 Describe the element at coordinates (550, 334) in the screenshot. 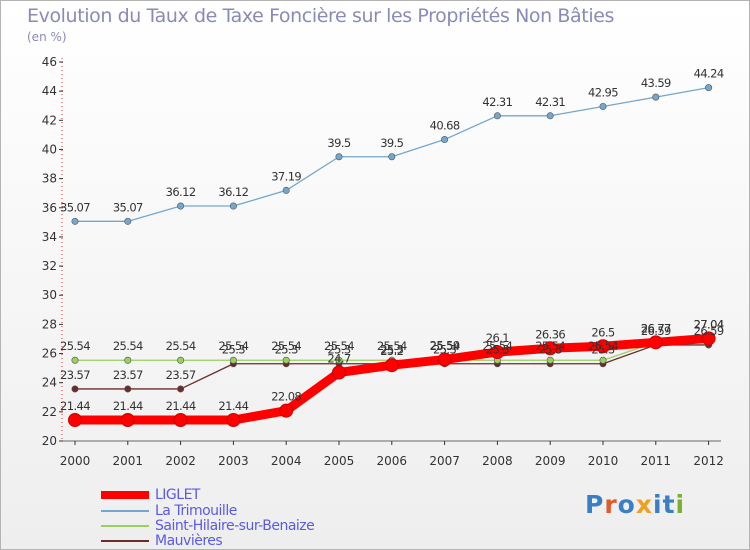

I see `data-label: 26.36` at that location.